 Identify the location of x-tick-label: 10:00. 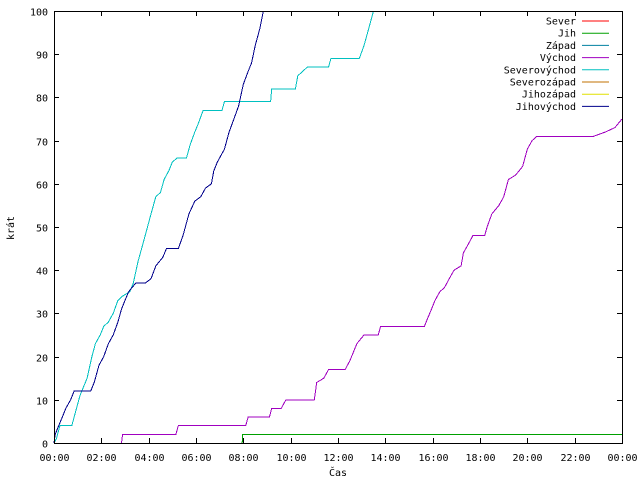
(291, 458).